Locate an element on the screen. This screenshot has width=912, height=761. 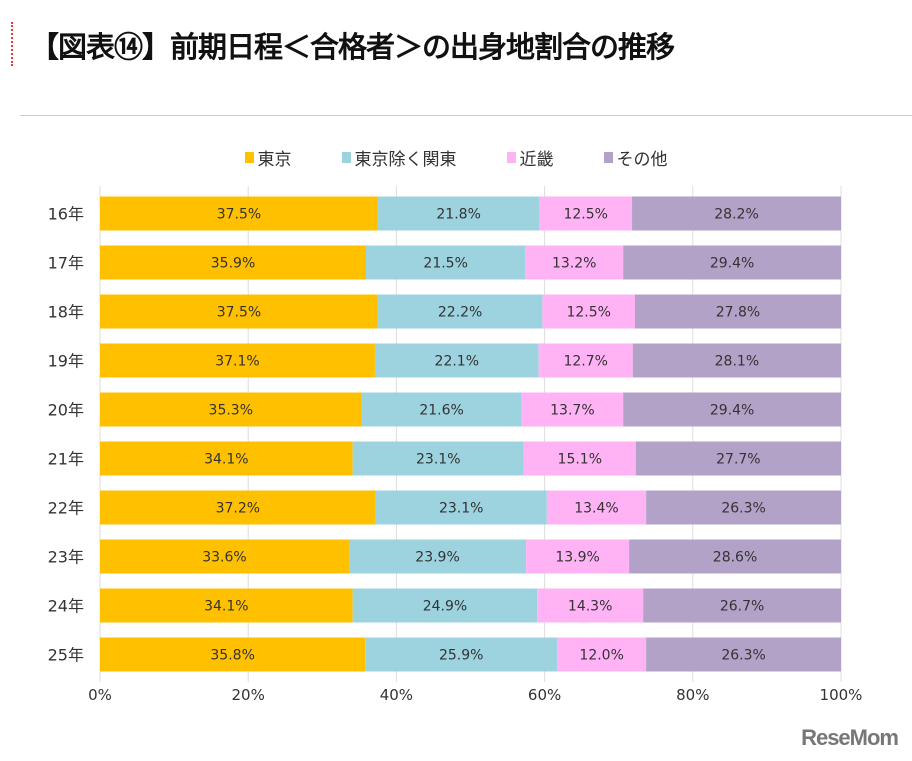
data-label: 23.9% is located at coordinates (437, 558).